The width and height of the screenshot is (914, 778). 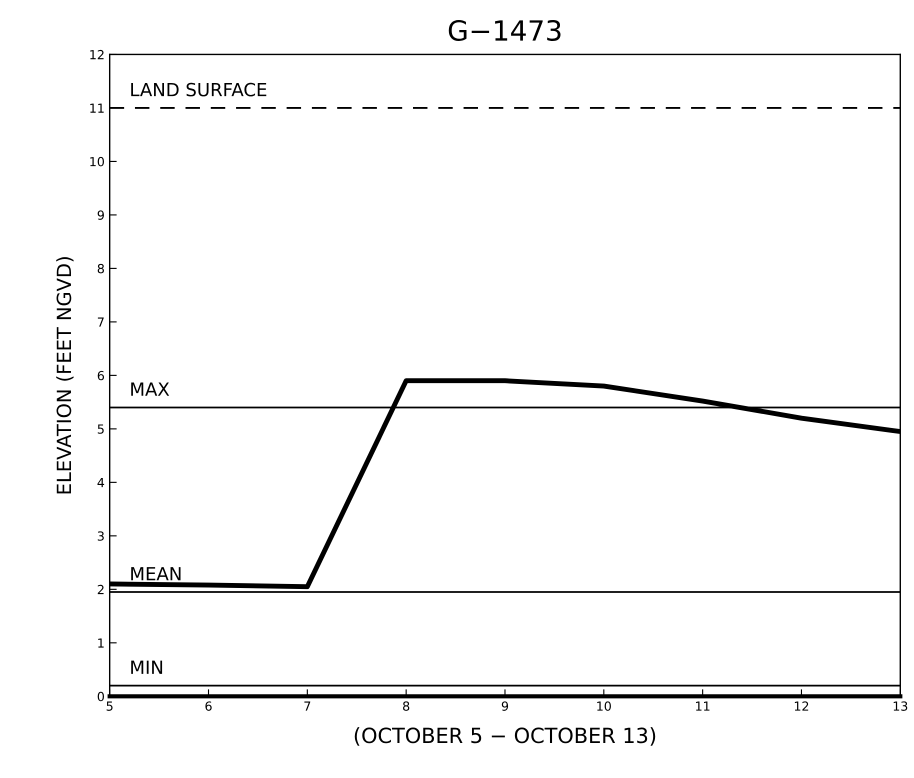 What do you see at coordinates (208, 706) in the screenshot?
I see `x-tick-label: 6` at bounding box center [208, 706].